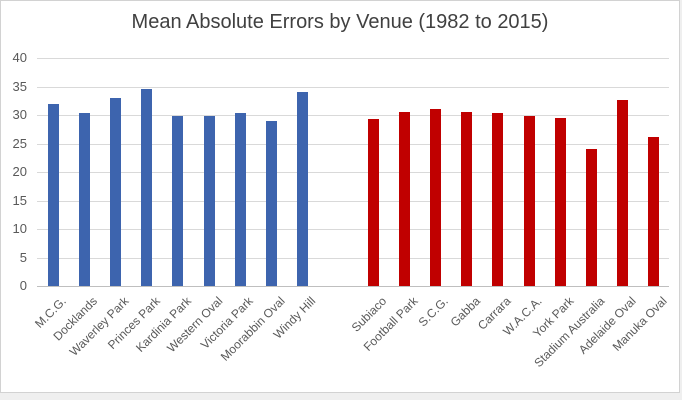 The image size is (682, 400). Describe the element at coordinates (498, 199) in the screenshot. I see `bar-carrara` at that location.